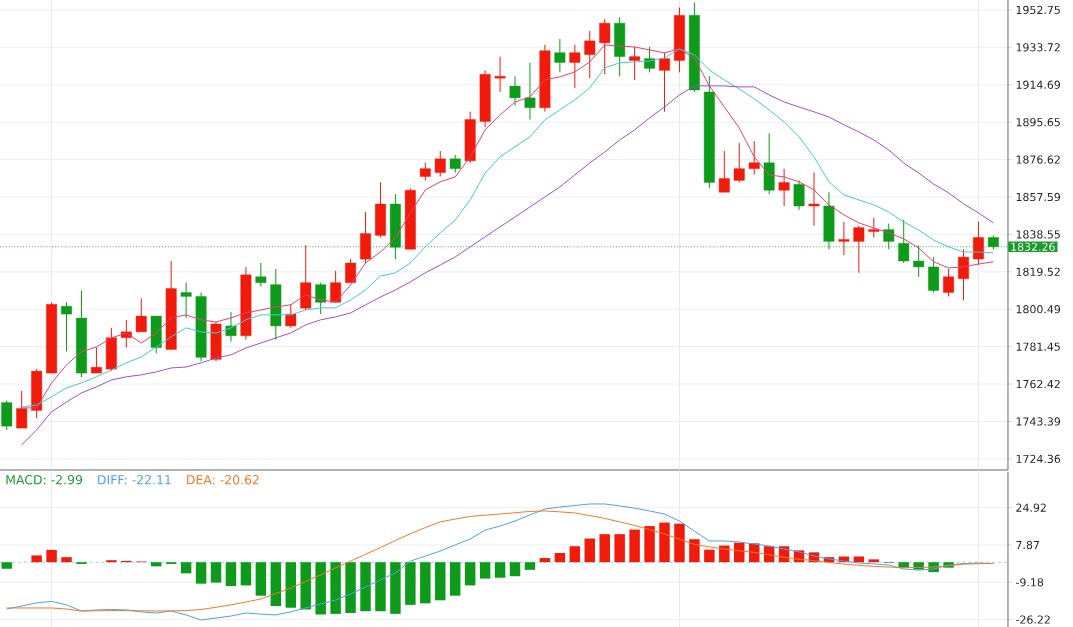  I want to click on y-tick-label: -26.22, so click(1033, 619).